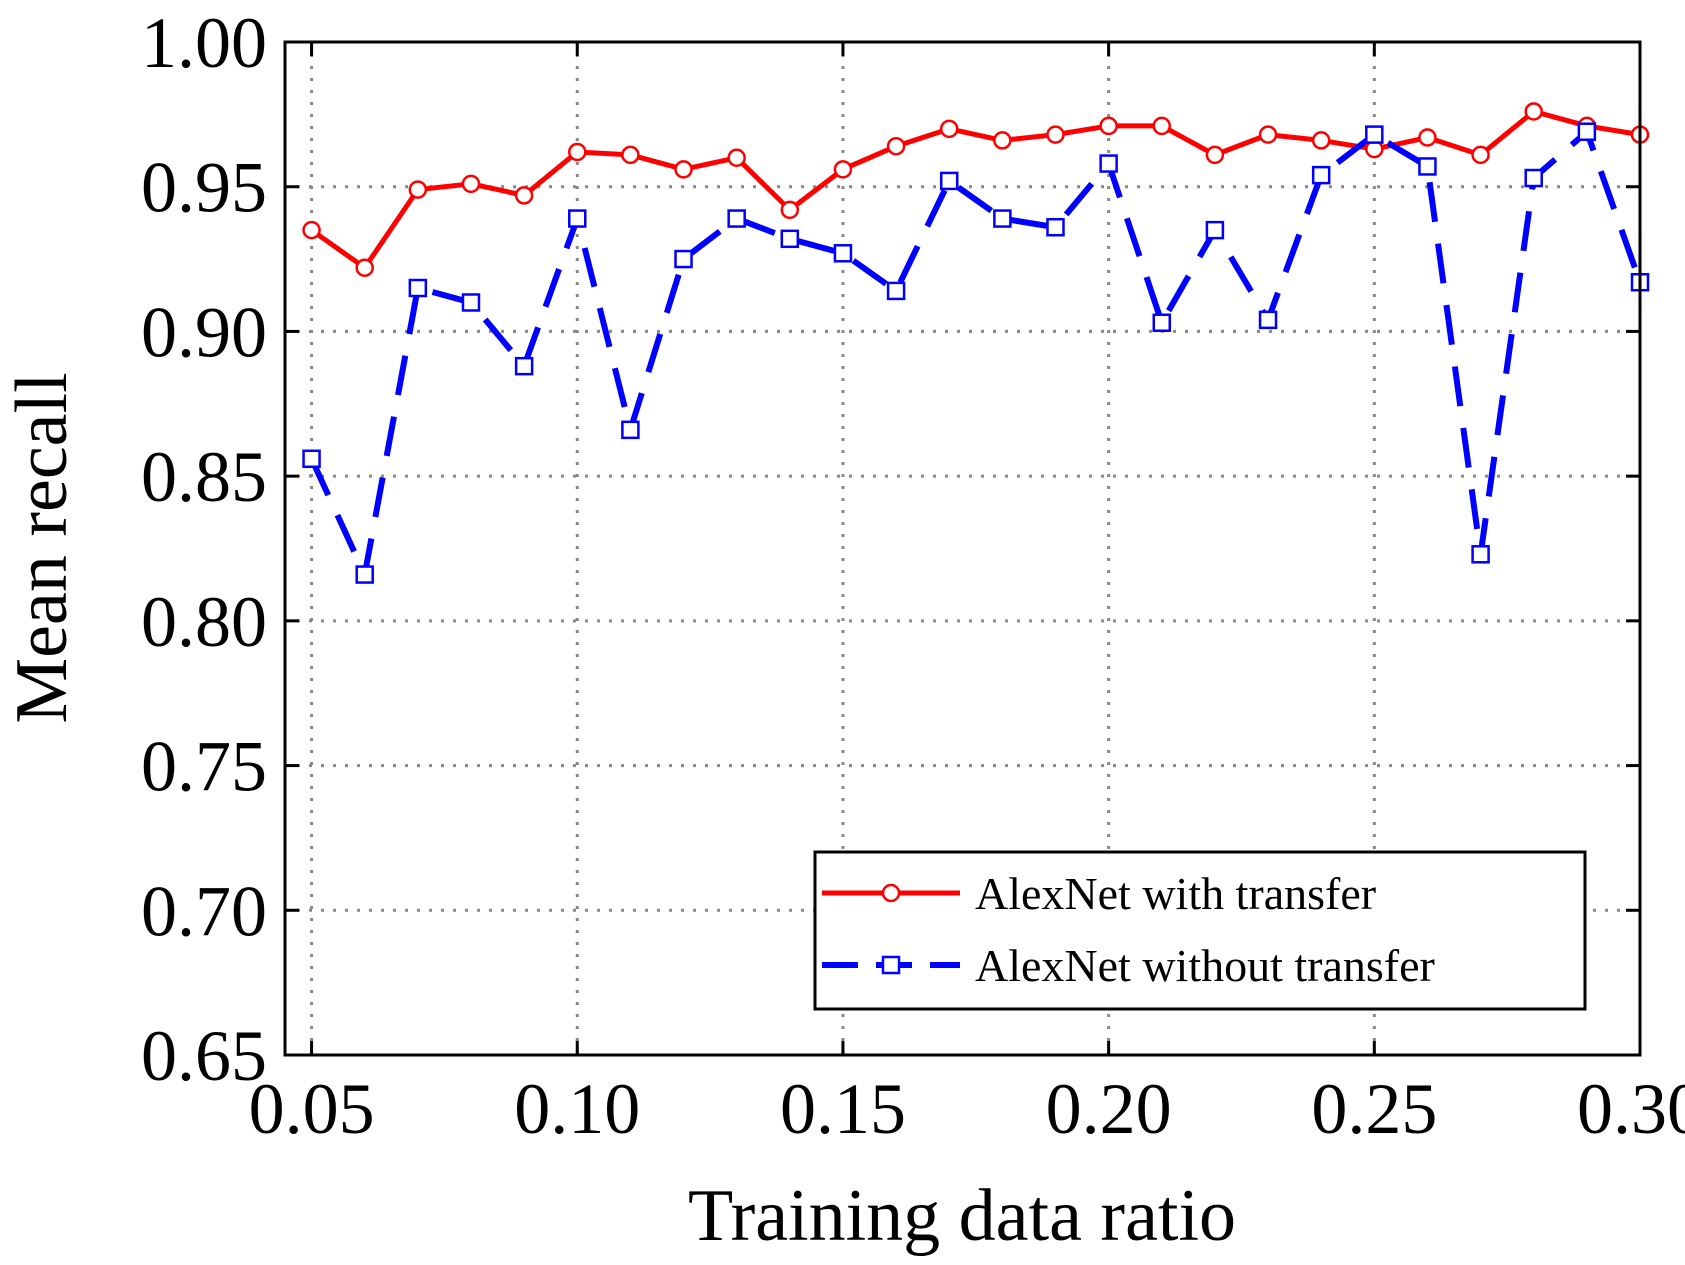  Describe the element at coordinates (204, 477) in the screenshot. I see `y-tick-label: 0.85` at that location.